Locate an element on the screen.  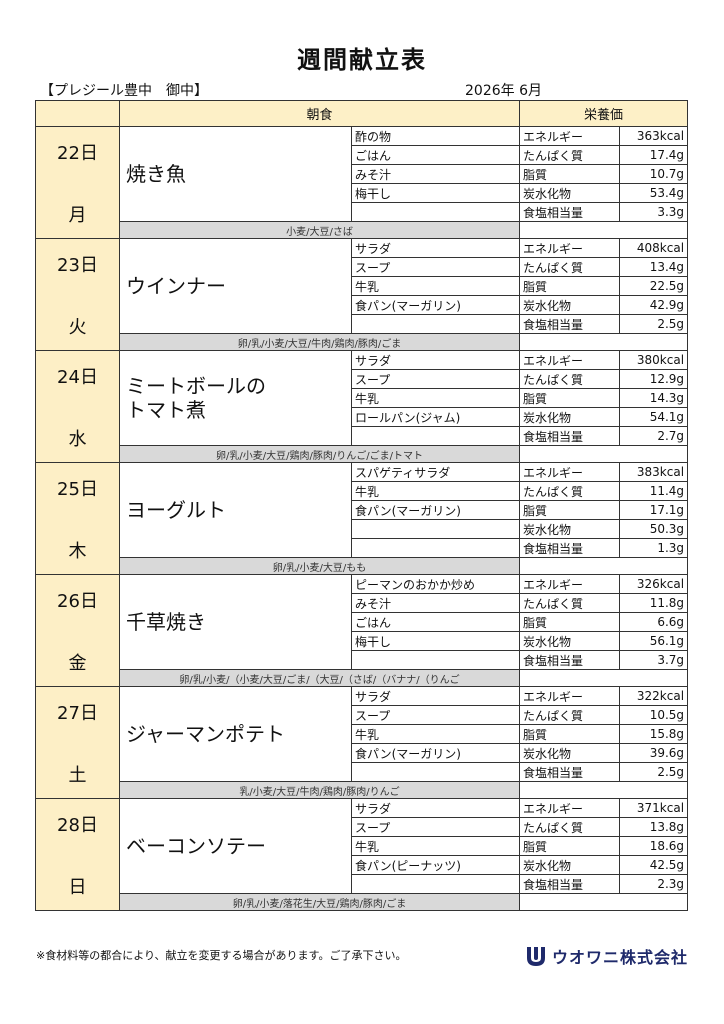
day-weekday: 土 is located at coordinates (77, 775).